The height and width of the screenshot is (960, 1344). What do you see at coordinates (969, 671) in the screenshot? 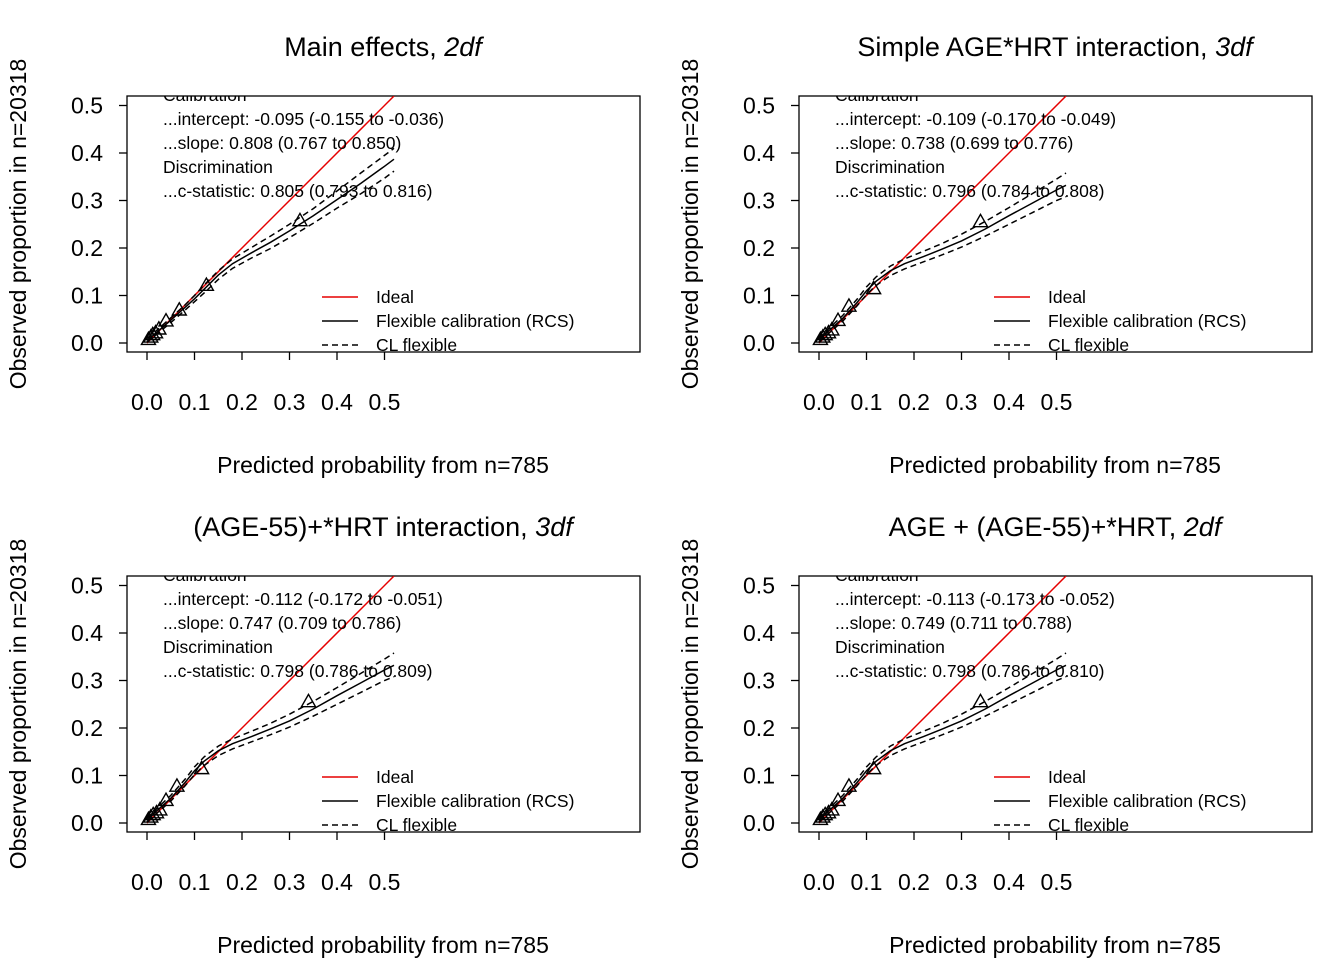
I see `stat-line: ...c-statistic: 0.798 (0.786 to 0.810)` at bounding box center [969, 671].